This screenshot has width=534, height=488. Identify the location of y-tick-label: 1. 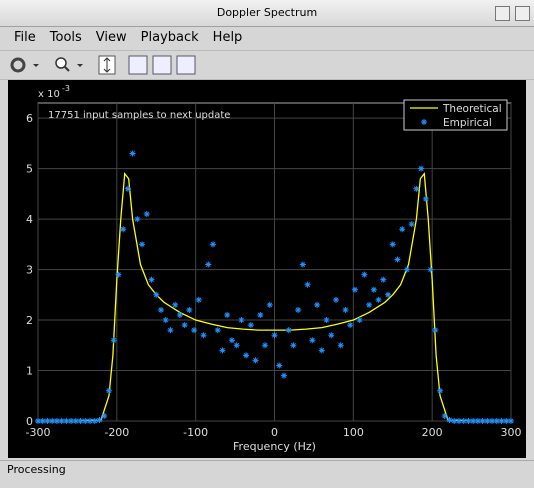
(29, 371).